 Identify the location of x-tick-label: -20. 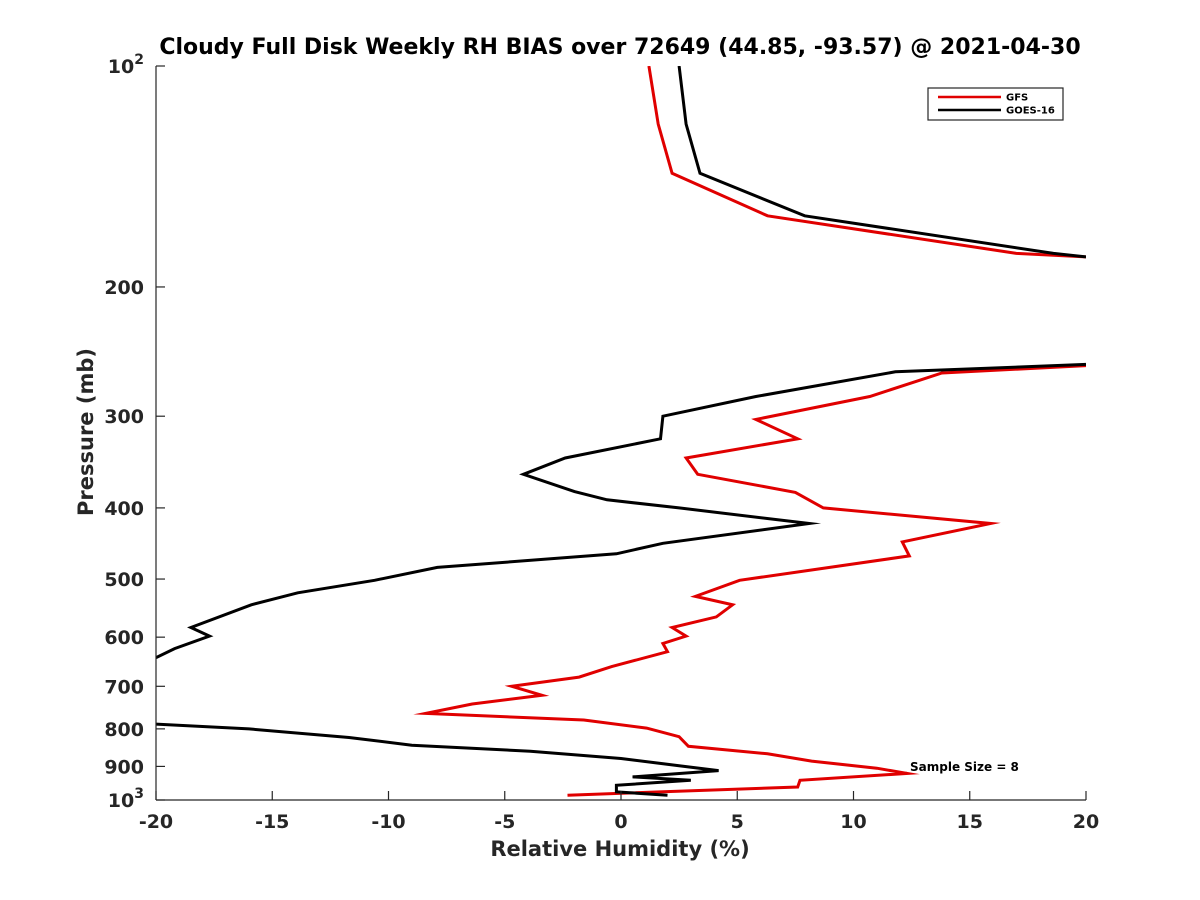
(156, 822).